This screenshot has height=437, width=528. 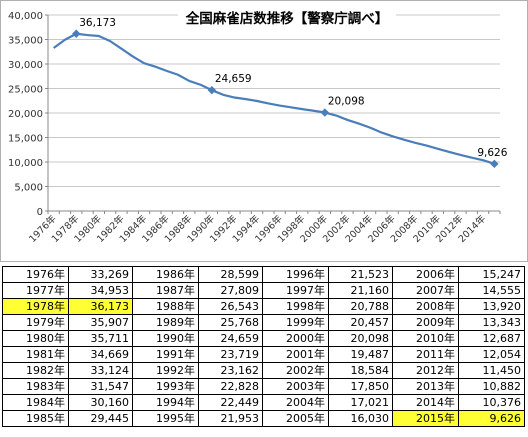 What do you see at coordinates (100, 338) in the screenshot?
I see `count-cell: 35,711` at bounding box center [100, 338].